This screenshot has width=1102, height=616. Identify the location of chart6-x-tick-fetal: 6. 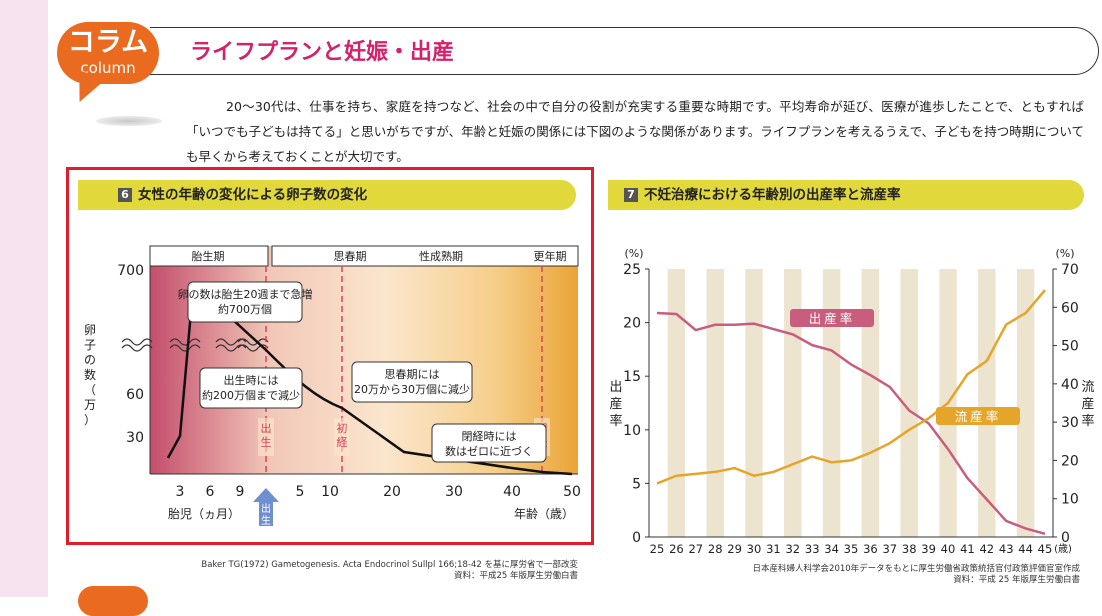
(210, 492).